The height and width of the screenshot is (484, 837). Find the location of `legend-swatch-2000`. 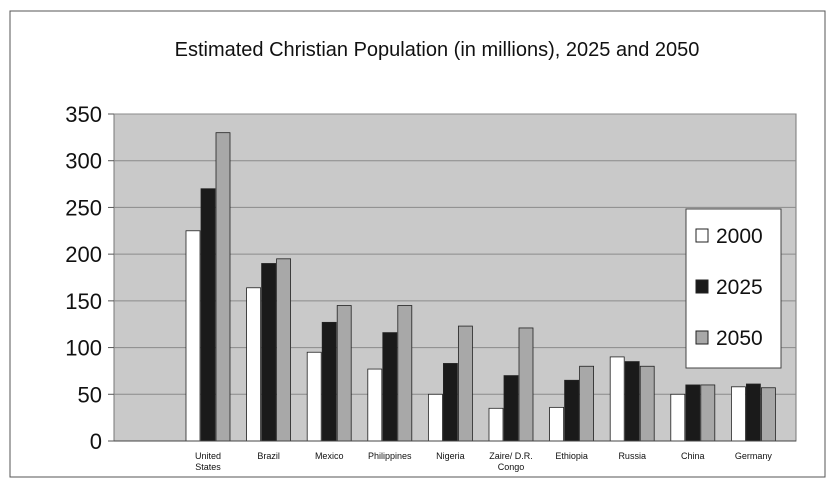

legend-swatch-2000 is located at coordinates (702, 235).